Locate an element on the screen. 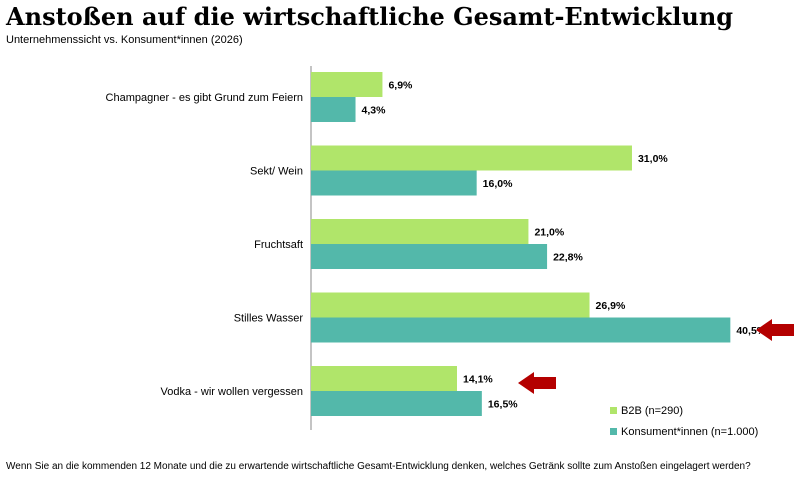  data-label: 31,0% is located at coordinates (653, 159).